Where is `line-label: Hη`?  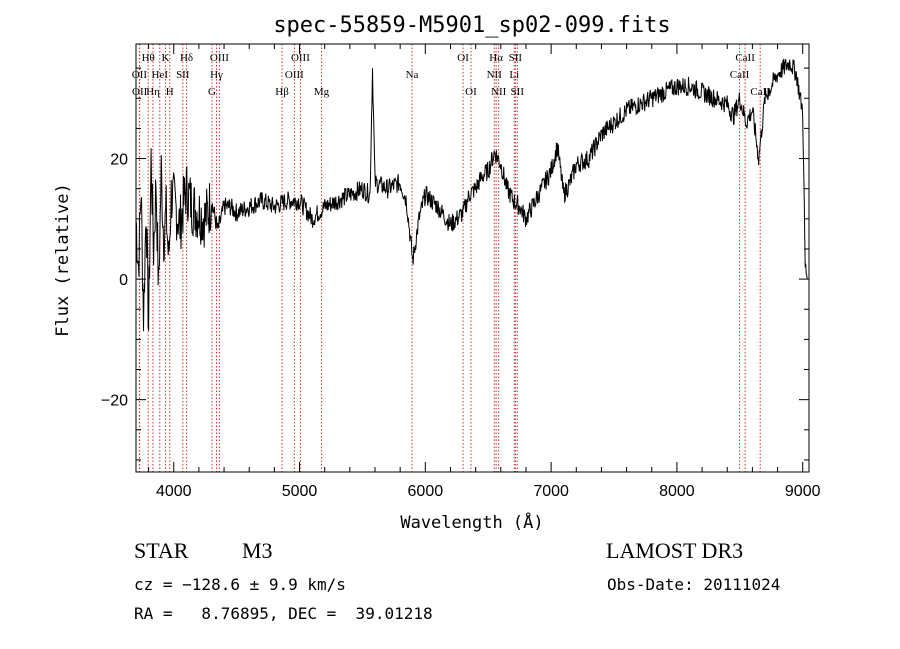
line-label: Hη is located at coordinates (153, 92).